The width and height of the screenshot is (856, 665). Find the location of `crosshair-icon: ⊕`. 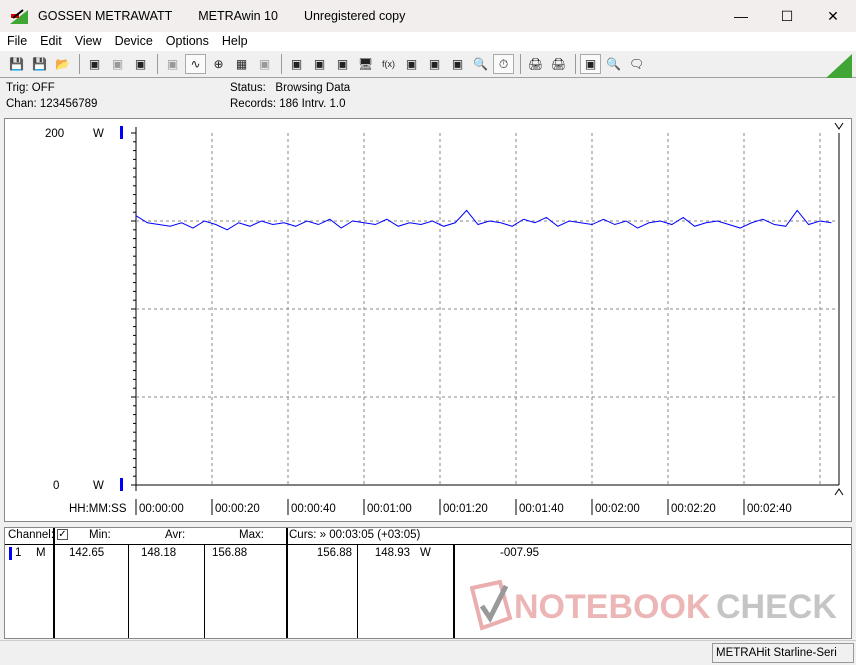

crosshair-icon: ⊕ is located at coordinates (218, 64).